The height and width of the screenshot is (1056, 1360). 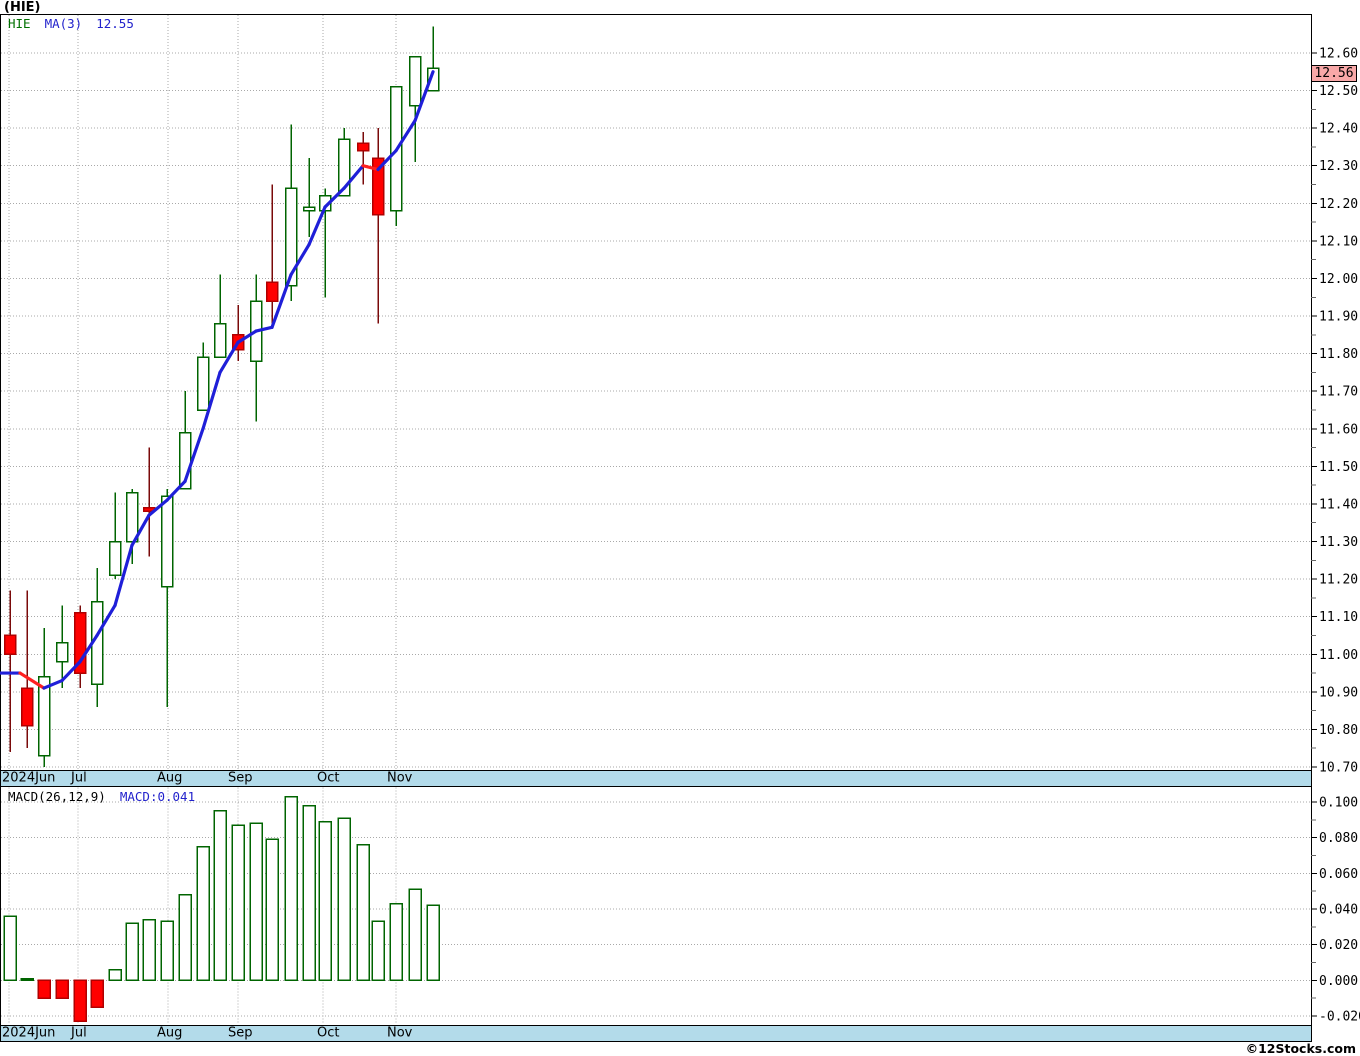 What do you see at coordinates (656, 778) in the screenshot?
I see `month-strip-main` at bounding box center [656, 778].